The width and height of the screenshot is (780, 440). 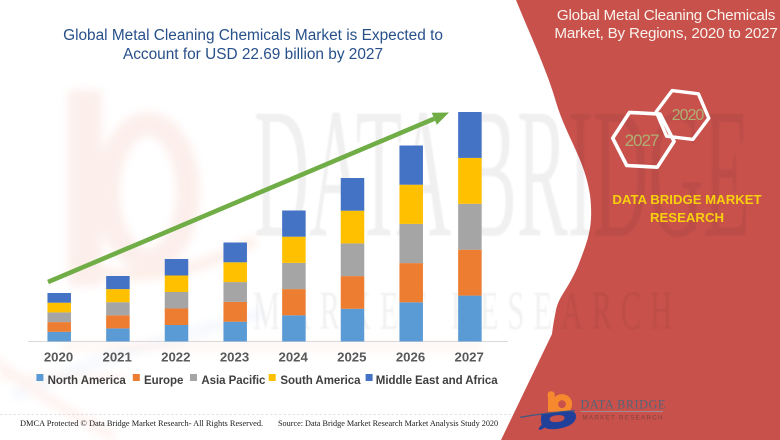 What do you see at coordinates (175, 357) in the screenshot?
I see `svg-text: 2022` at bounding box center [175, 357].